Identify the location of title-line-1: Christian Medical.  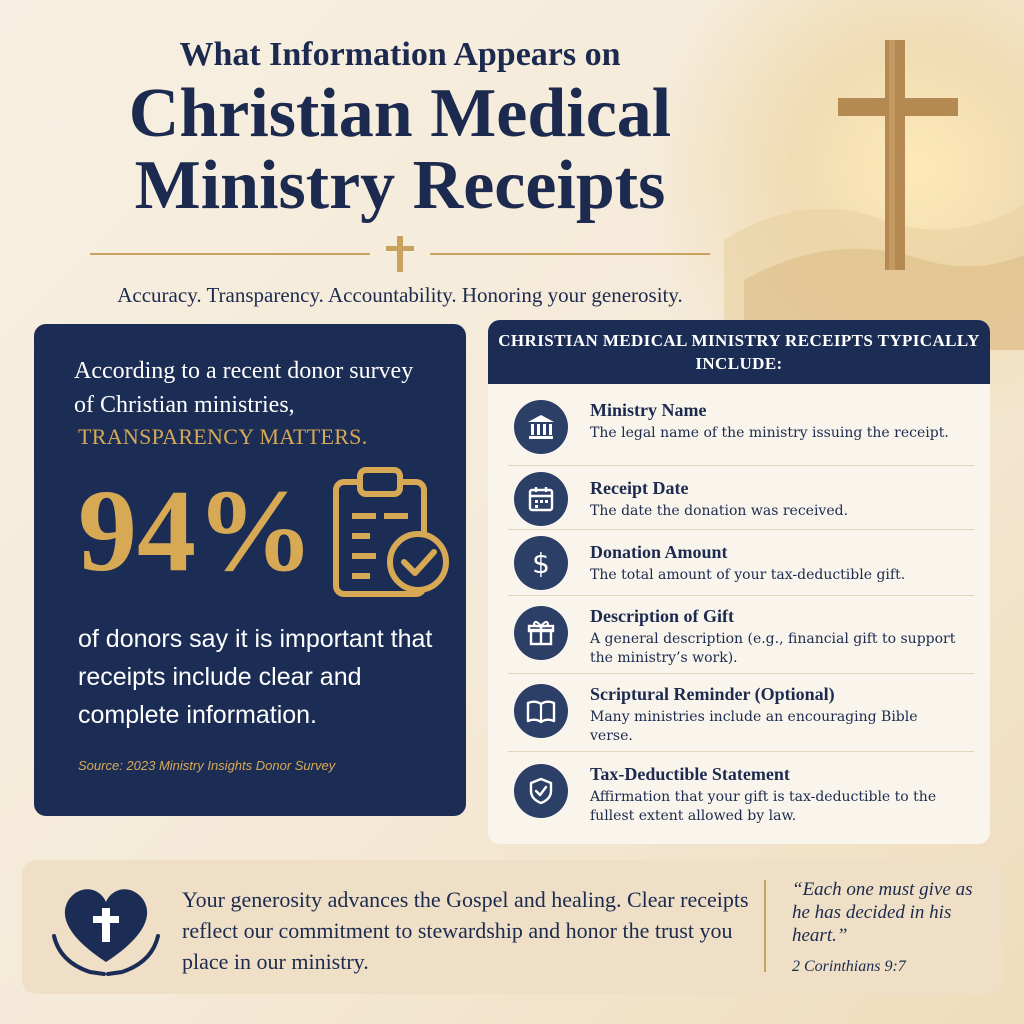
(400, 113).